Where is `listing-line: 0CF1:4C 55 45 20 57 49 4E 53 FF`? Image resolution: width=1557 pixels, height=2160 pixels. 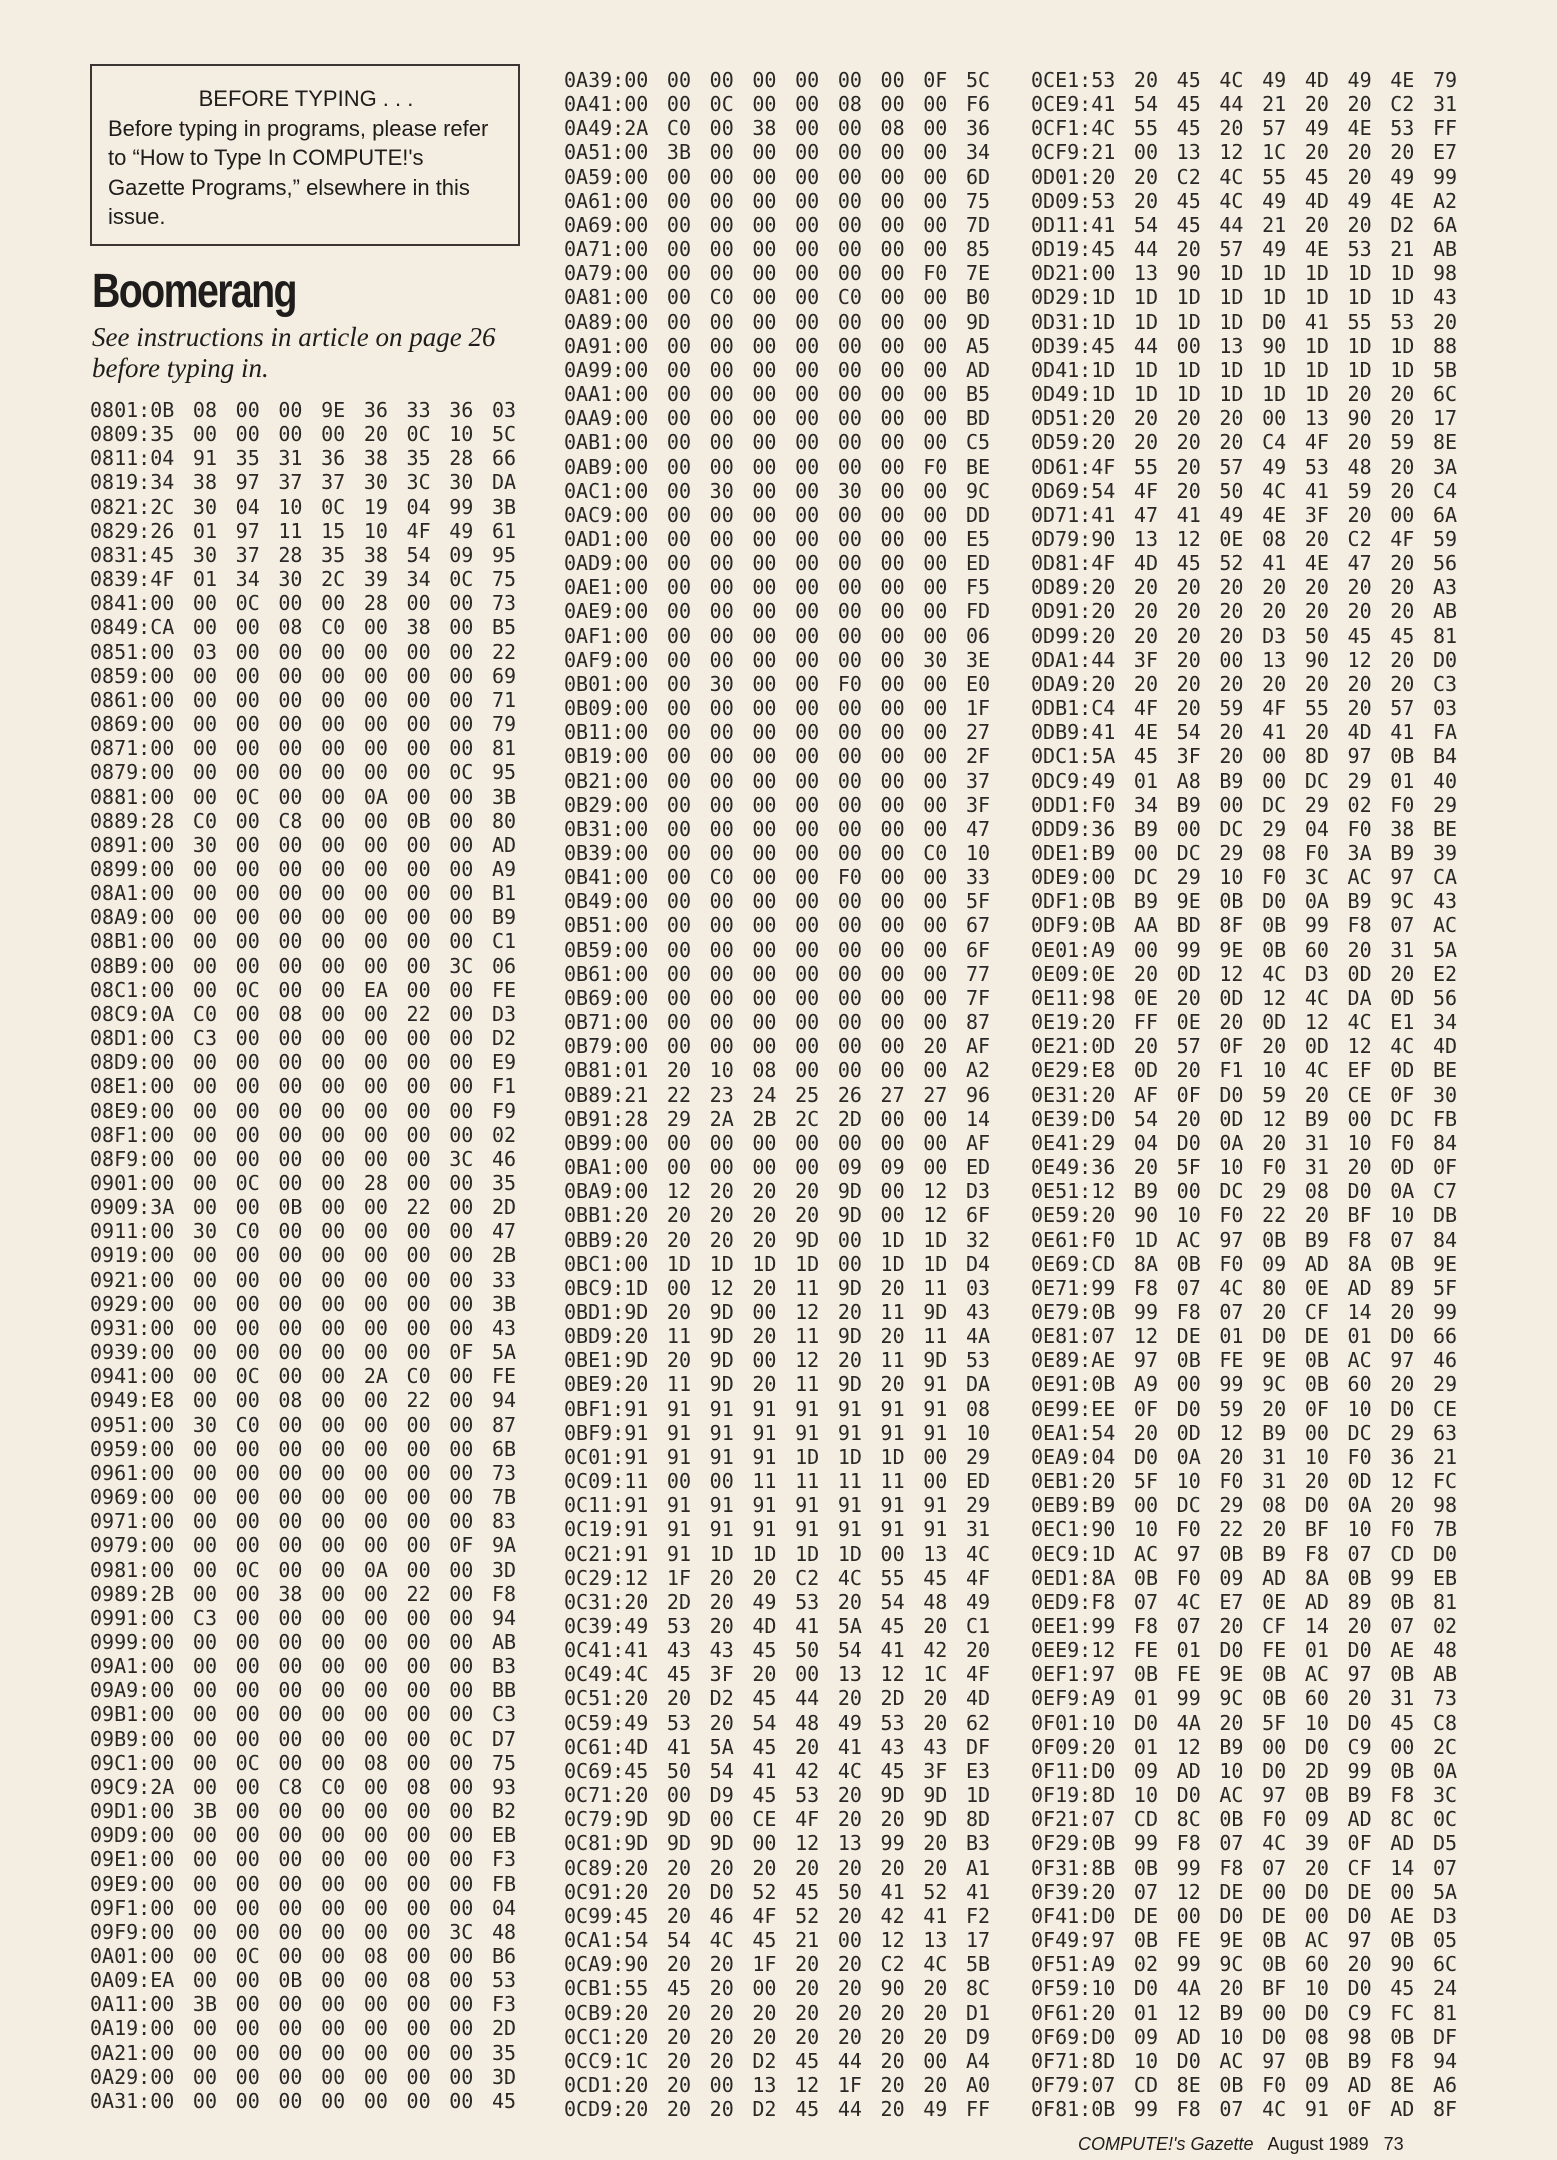
listing-line: 0CF1:4C 55 45 20 57 49 4E 53 FF is located at coordinates (1244, 128).